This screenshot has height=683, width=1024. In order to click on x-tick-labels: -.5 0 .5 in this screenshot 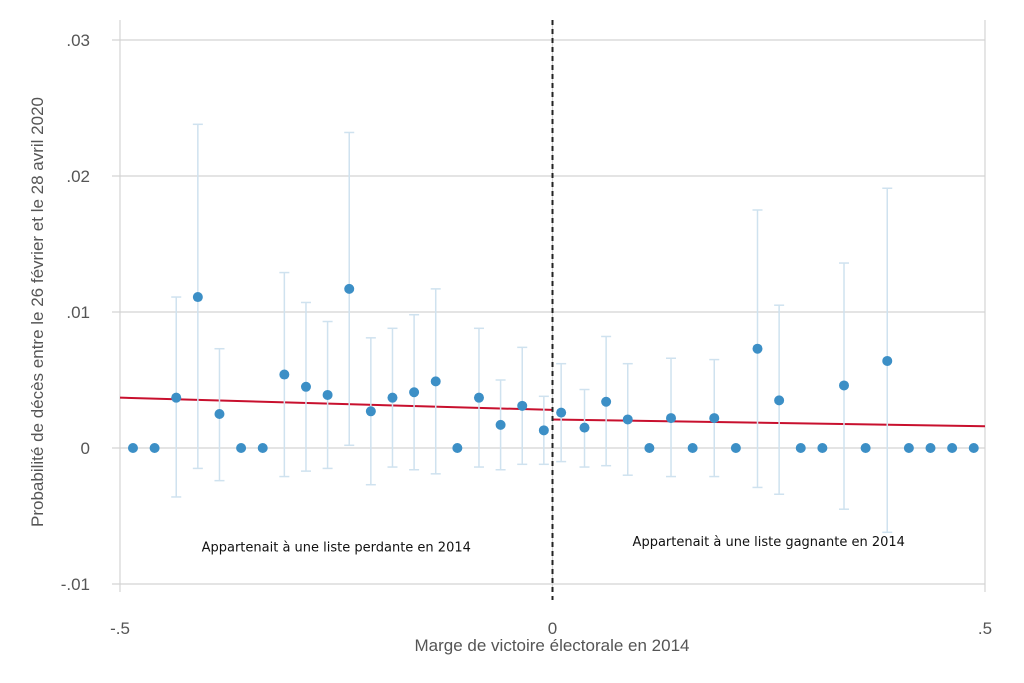, I will do `click(551, 628)`.